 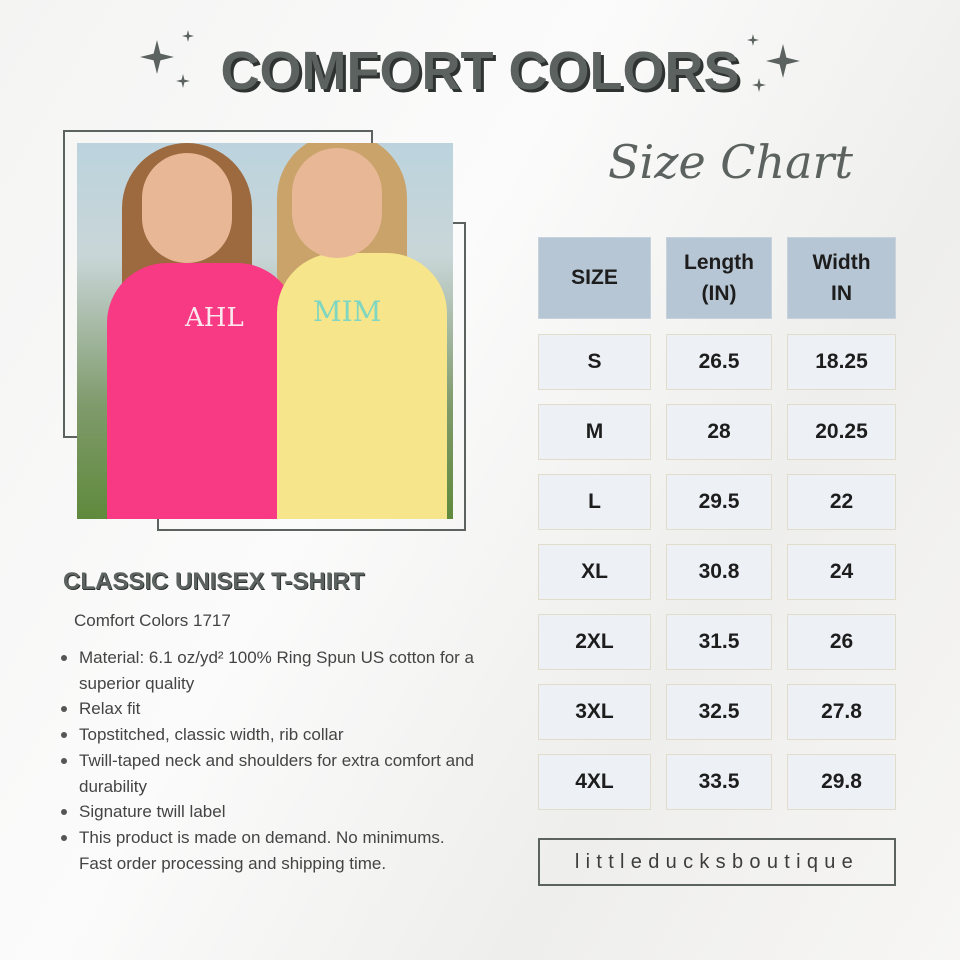 I want to click on table-cell: 26.5, so click(x=719, y=362).